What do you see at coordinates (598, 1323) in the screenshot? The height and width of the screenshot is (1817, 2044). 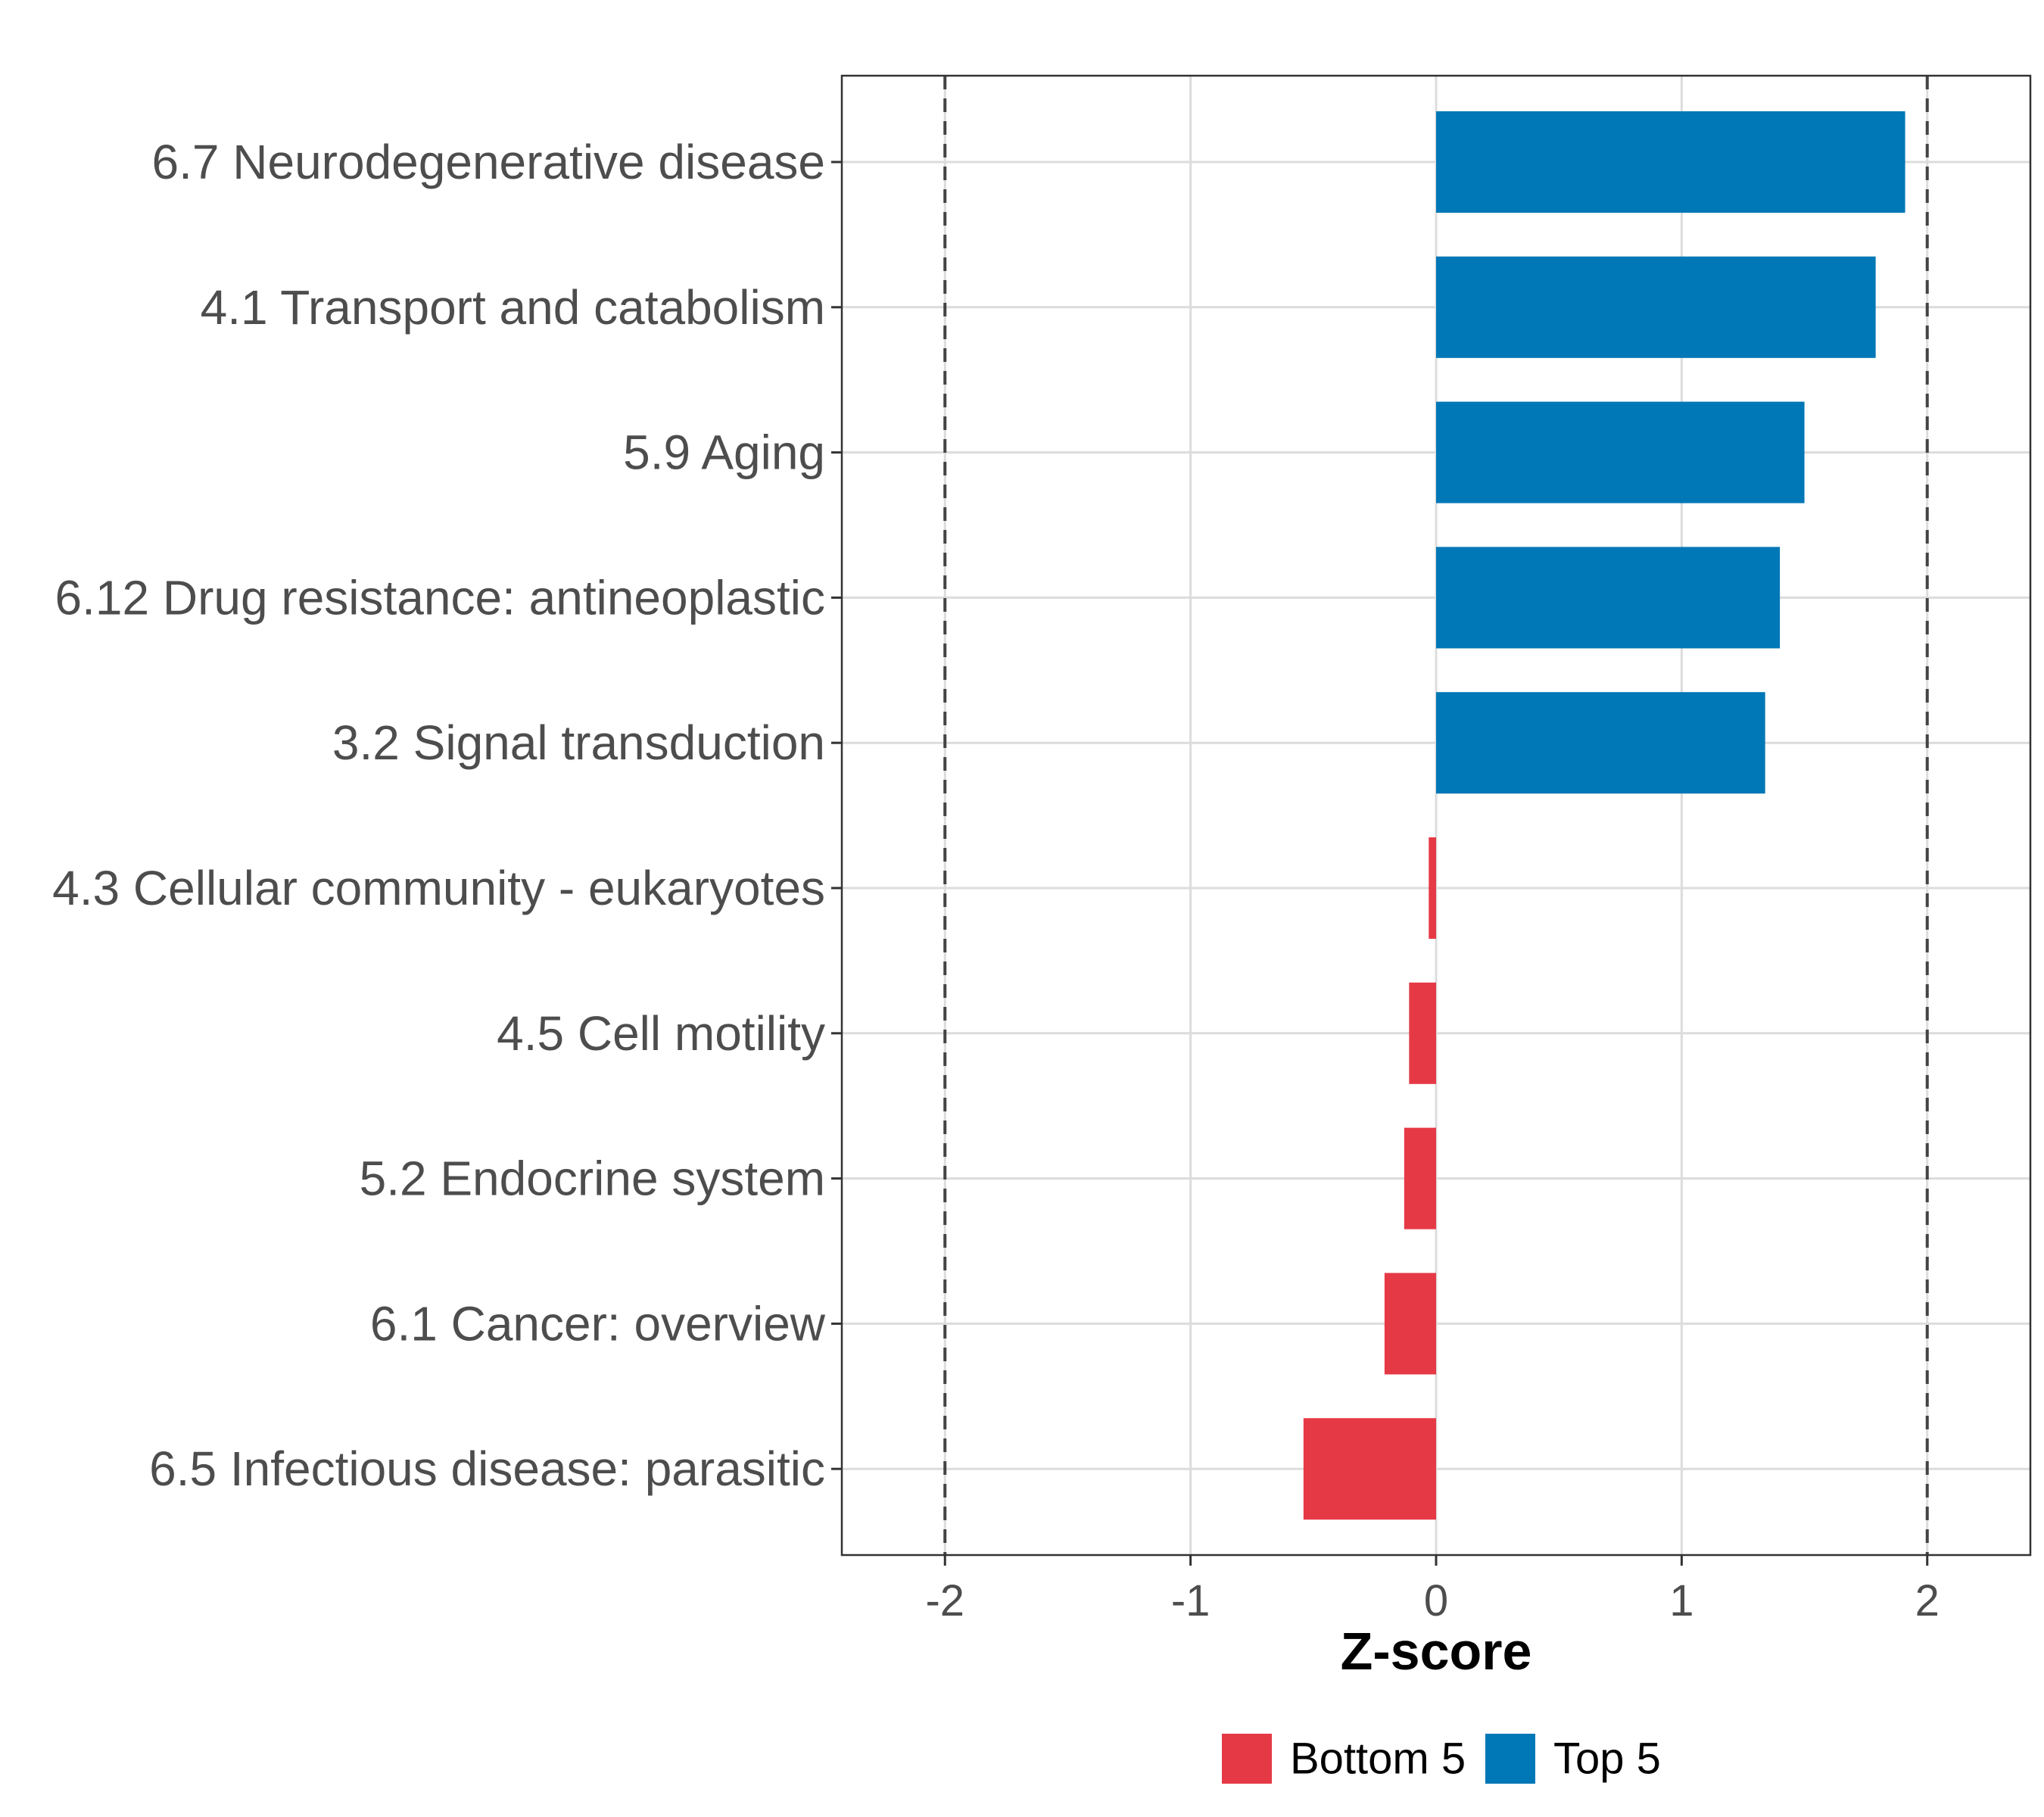 I see `category-label: 6.1 Cancer: overview` at bounding box center [598, 1323].